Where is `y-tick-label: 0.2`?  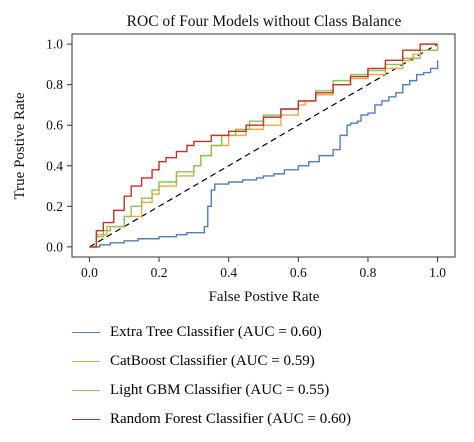
y-tick-label: 0.2 is located at coordinates (54, 206).